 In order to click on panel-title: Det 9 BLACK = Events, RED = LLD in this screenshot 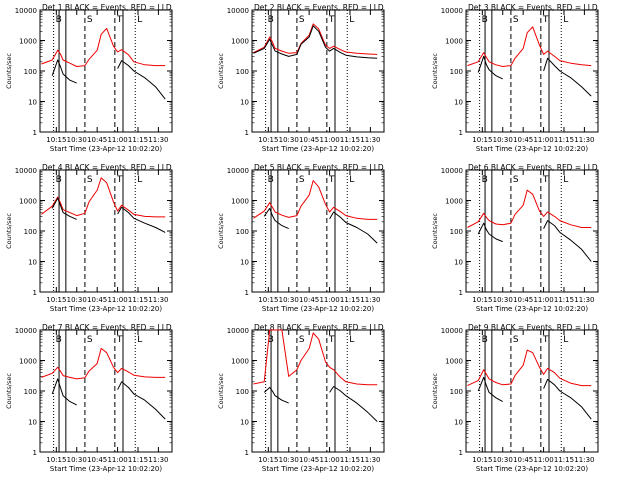, I will do `click(533, 327)`.